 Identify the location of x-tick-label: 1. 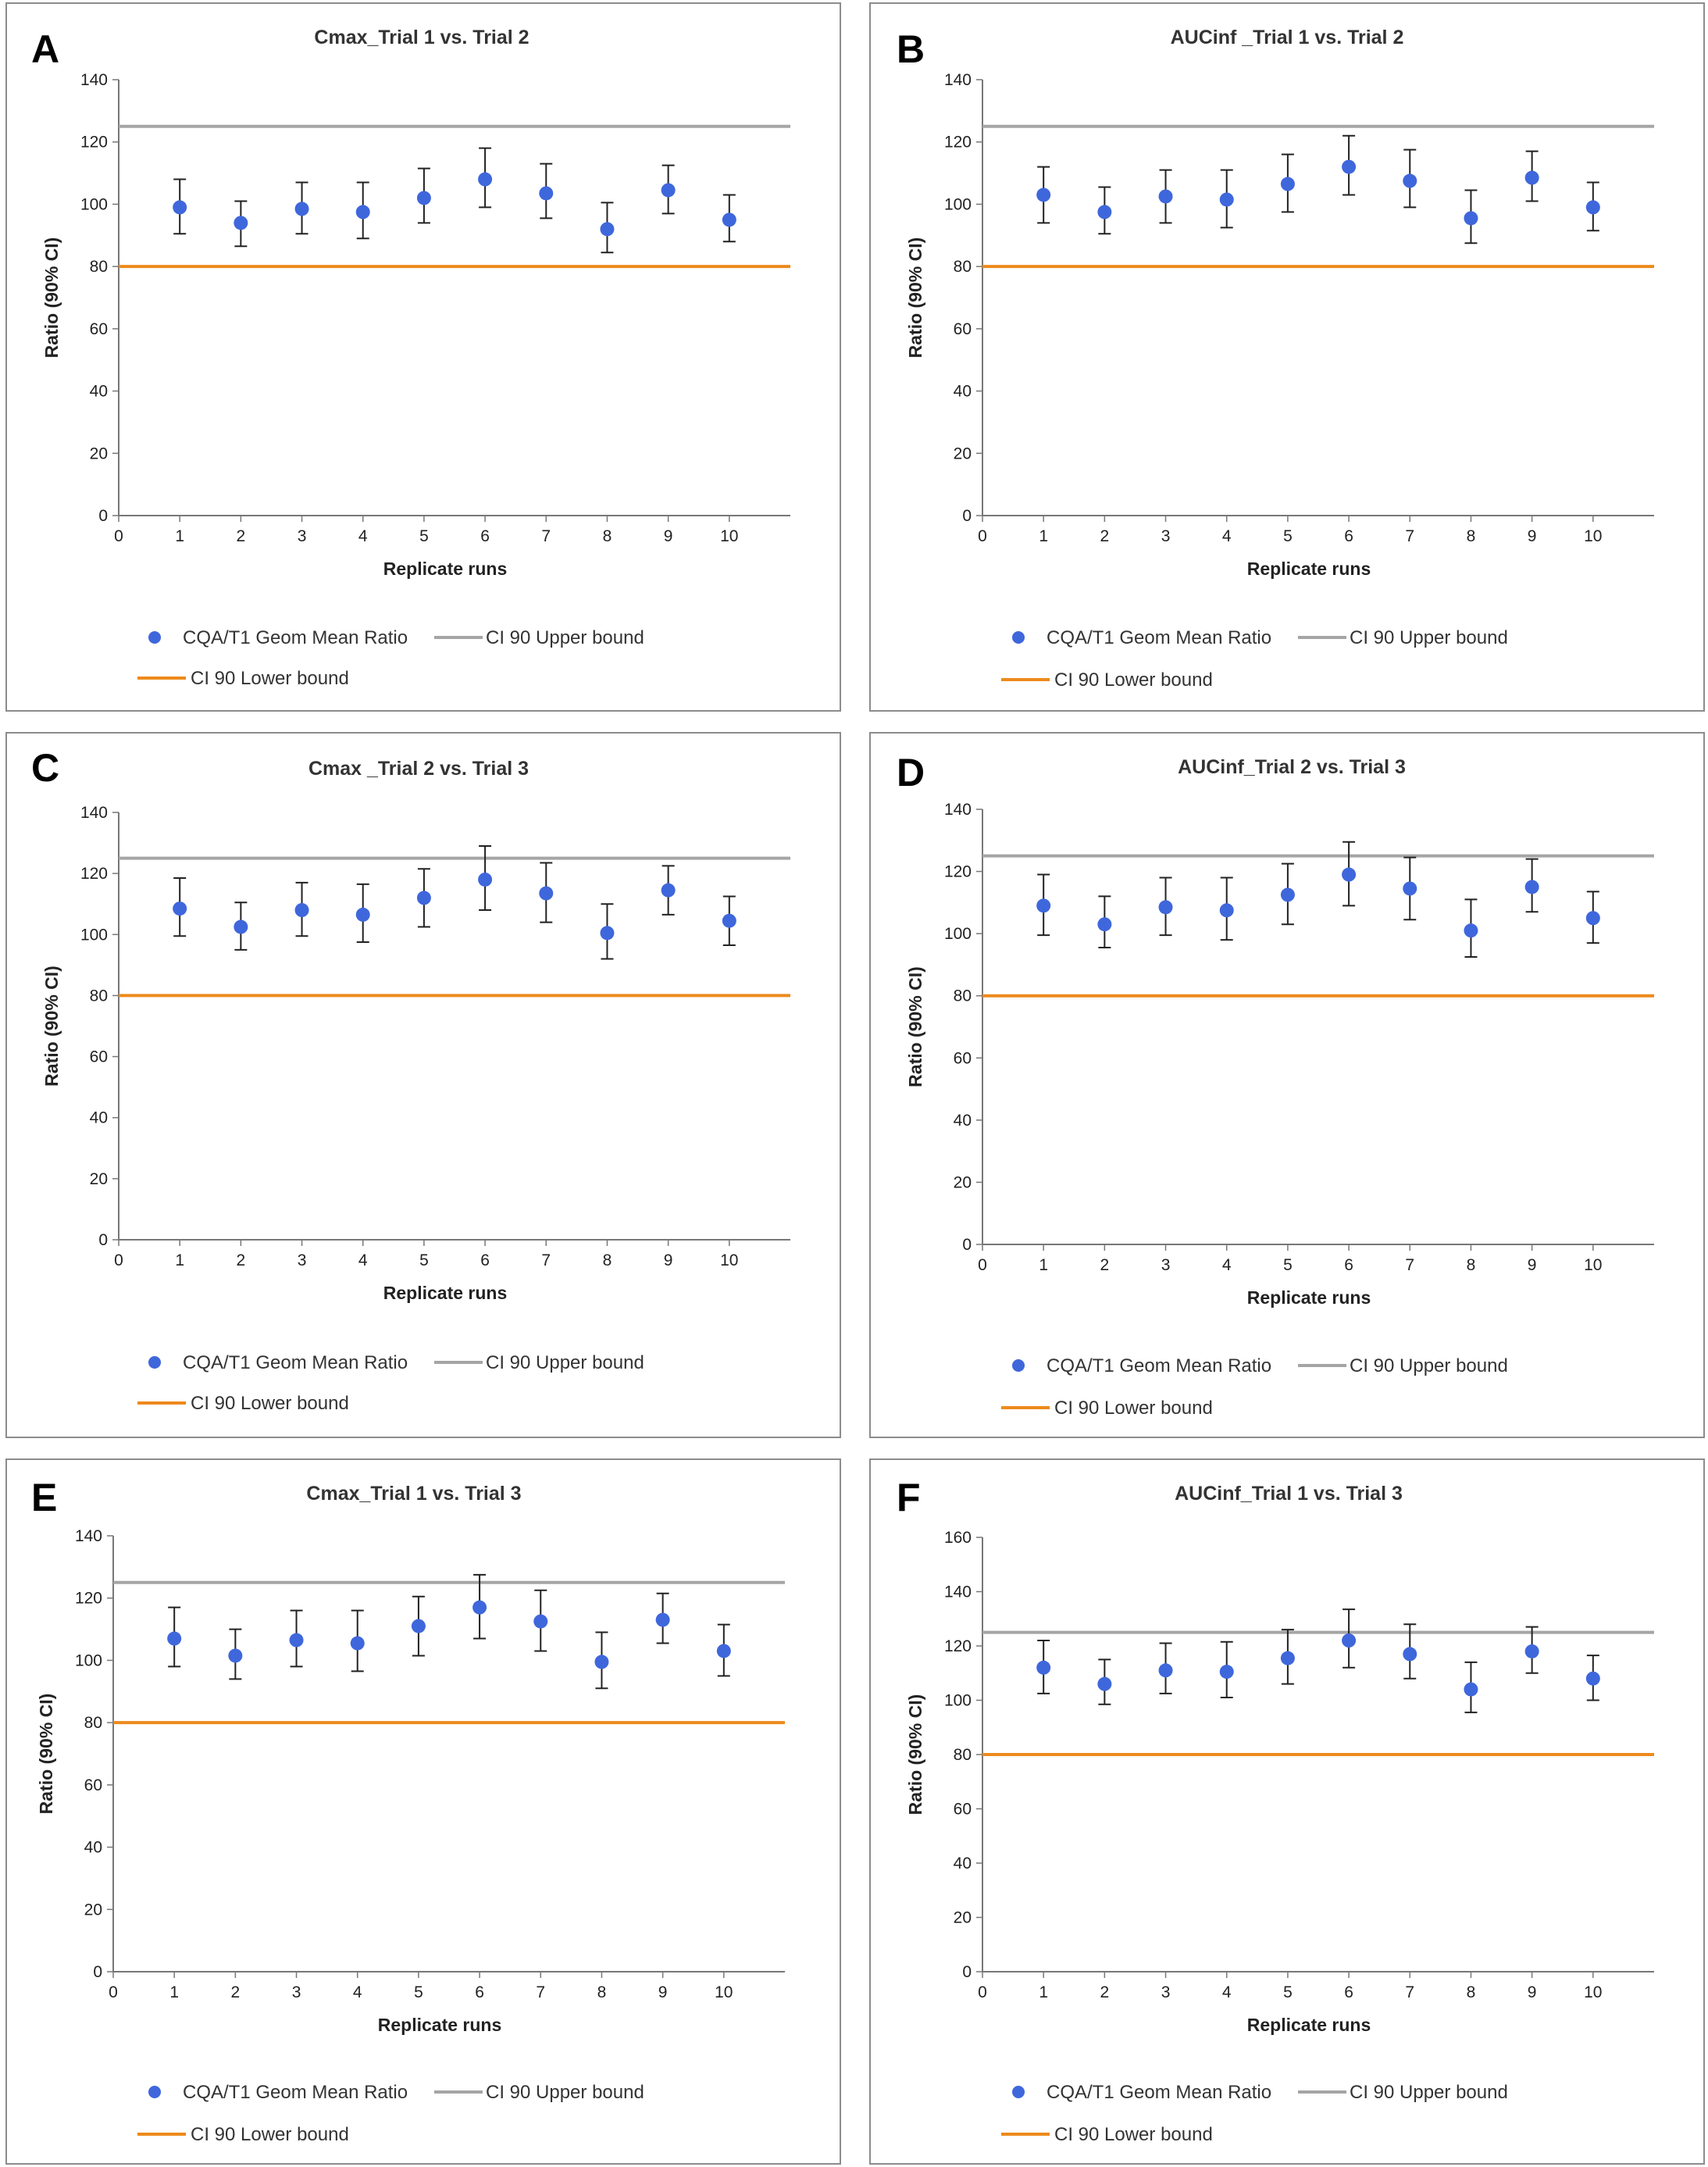
(179, 1260).